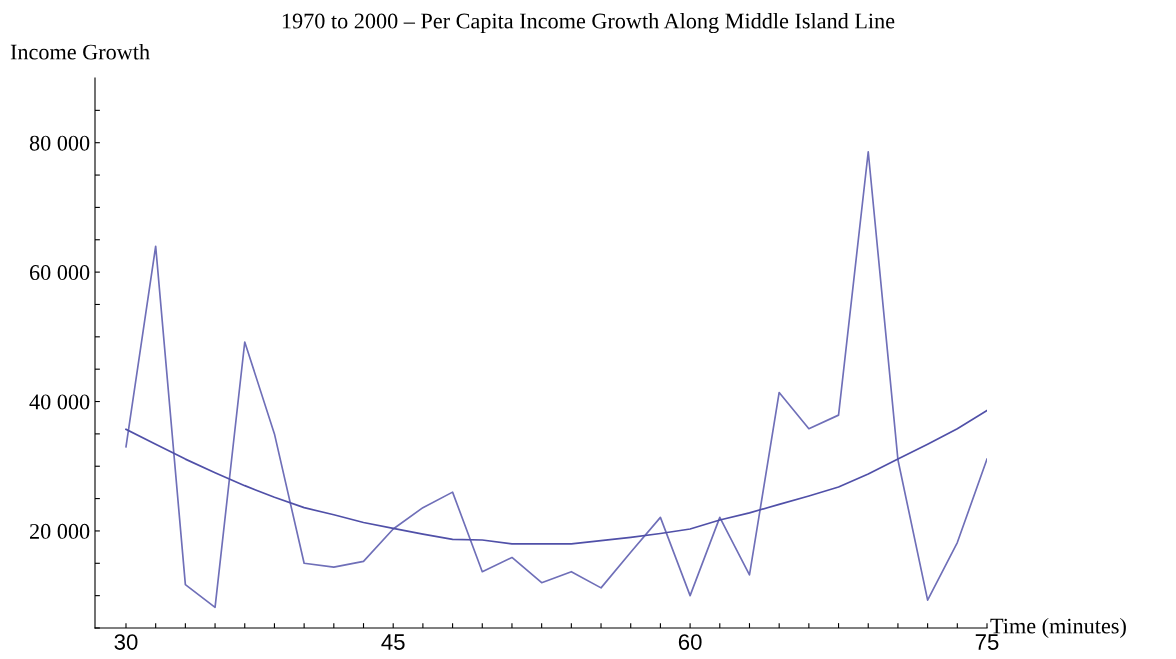 This screenshot has height=659, width=1176. I want to click on y-tick-label: 80 000, so click(59, 143).